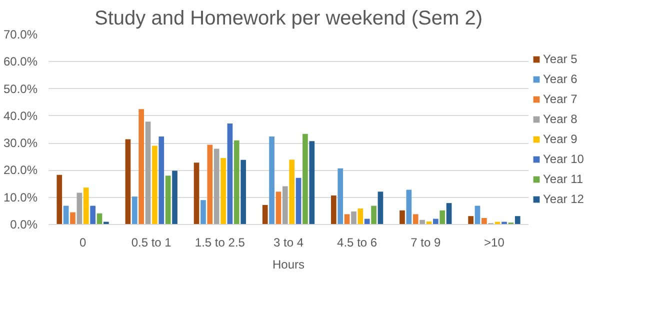 The width and height of the screenshot is (655, 322). I want to click on legend-label: Year 8, so click(560, 119).